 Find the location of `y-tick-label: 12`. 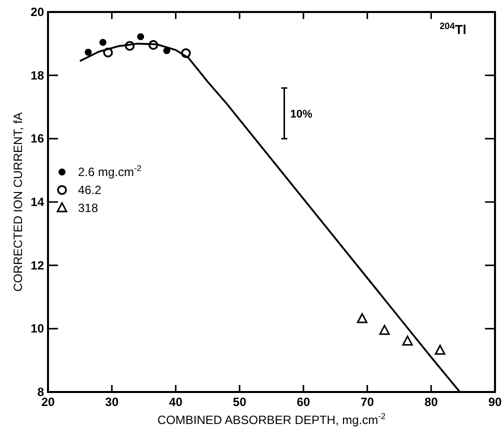

y-tick-label: 12 is located at coordinates (37, 265).